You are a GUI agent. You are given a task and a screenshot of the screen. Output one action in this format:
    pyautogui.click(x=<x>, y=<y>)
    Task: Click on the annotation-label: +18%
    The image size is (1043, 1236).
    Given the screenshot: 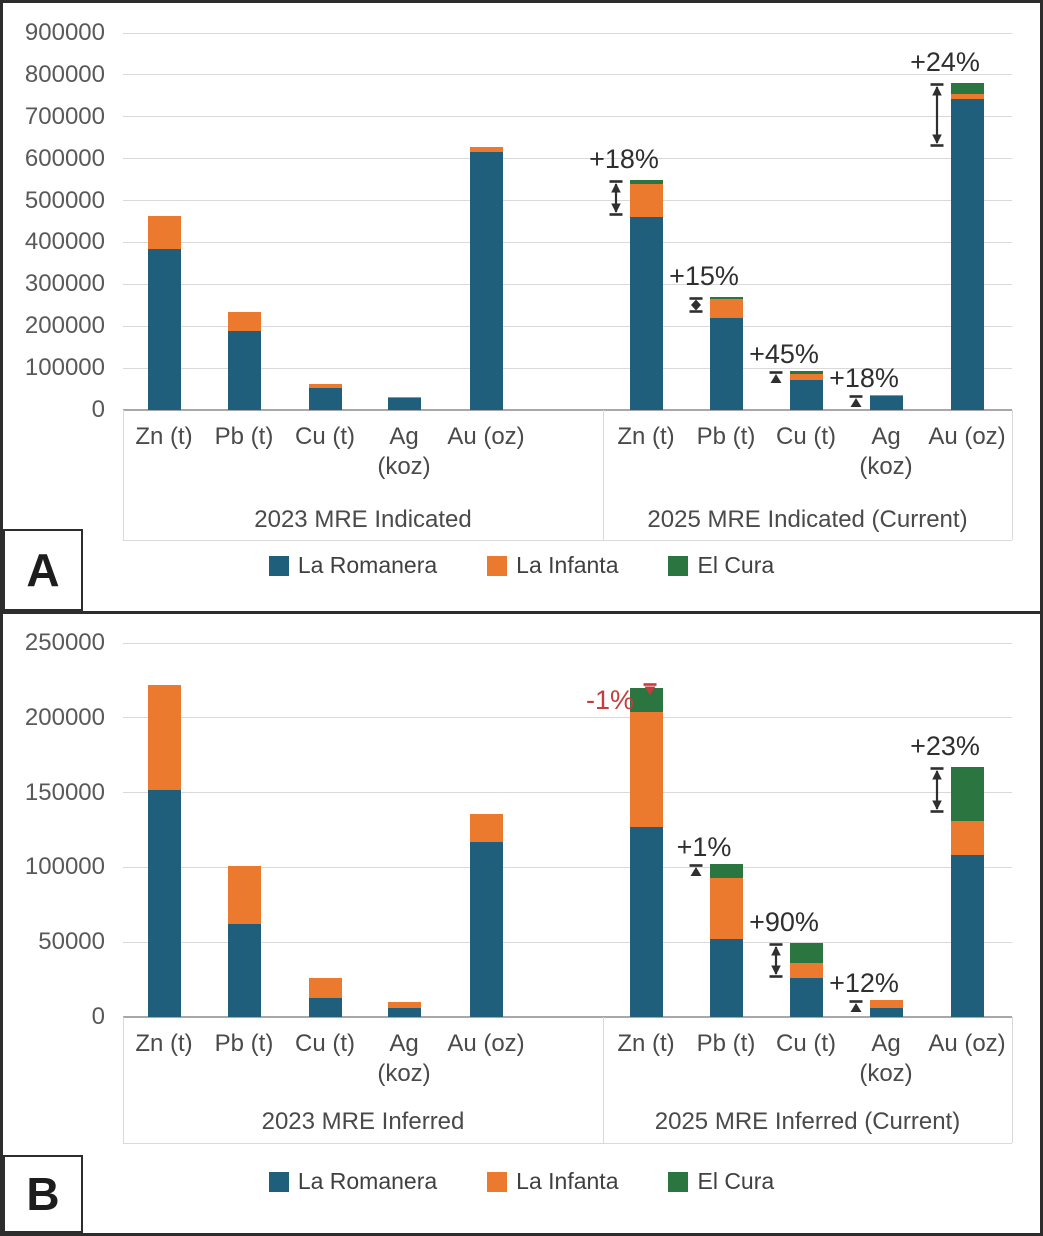 What is the action you would take?
    pyautogui.click(x=864, y=377)
    